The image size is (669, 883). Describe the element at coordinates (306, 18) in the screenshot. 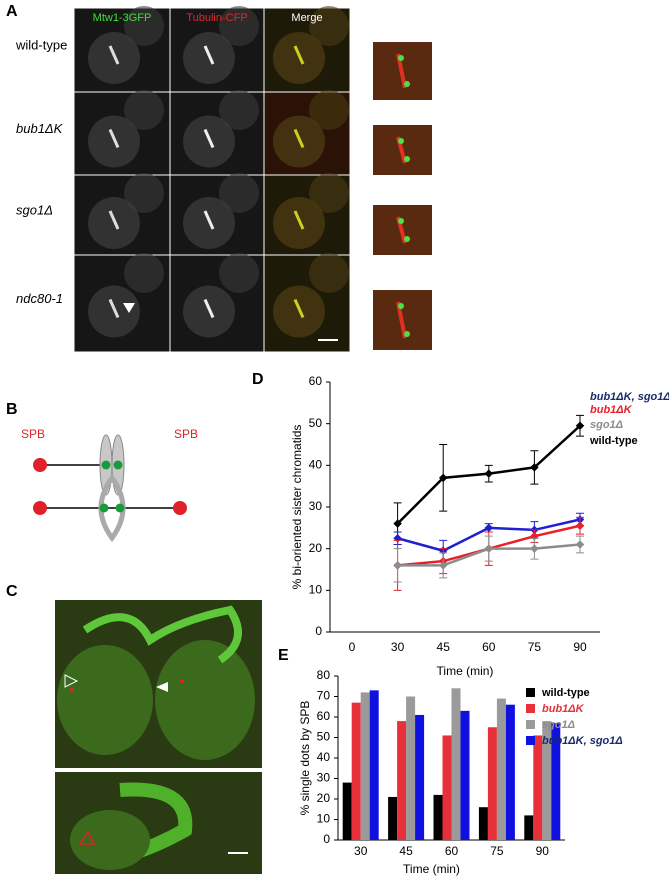

I see `column-header: Merge` at that location.